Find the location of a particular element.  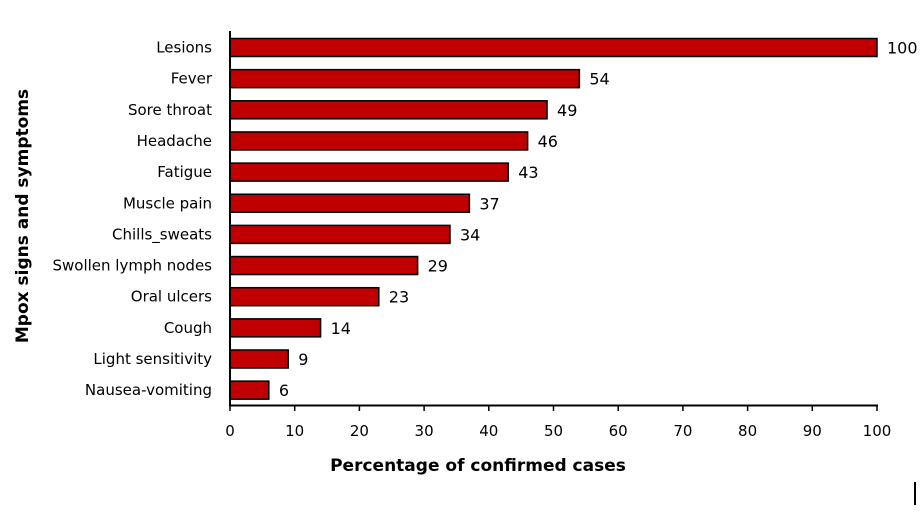

category-label: Swollen lymph nodes is located at coordinates (132, 266).